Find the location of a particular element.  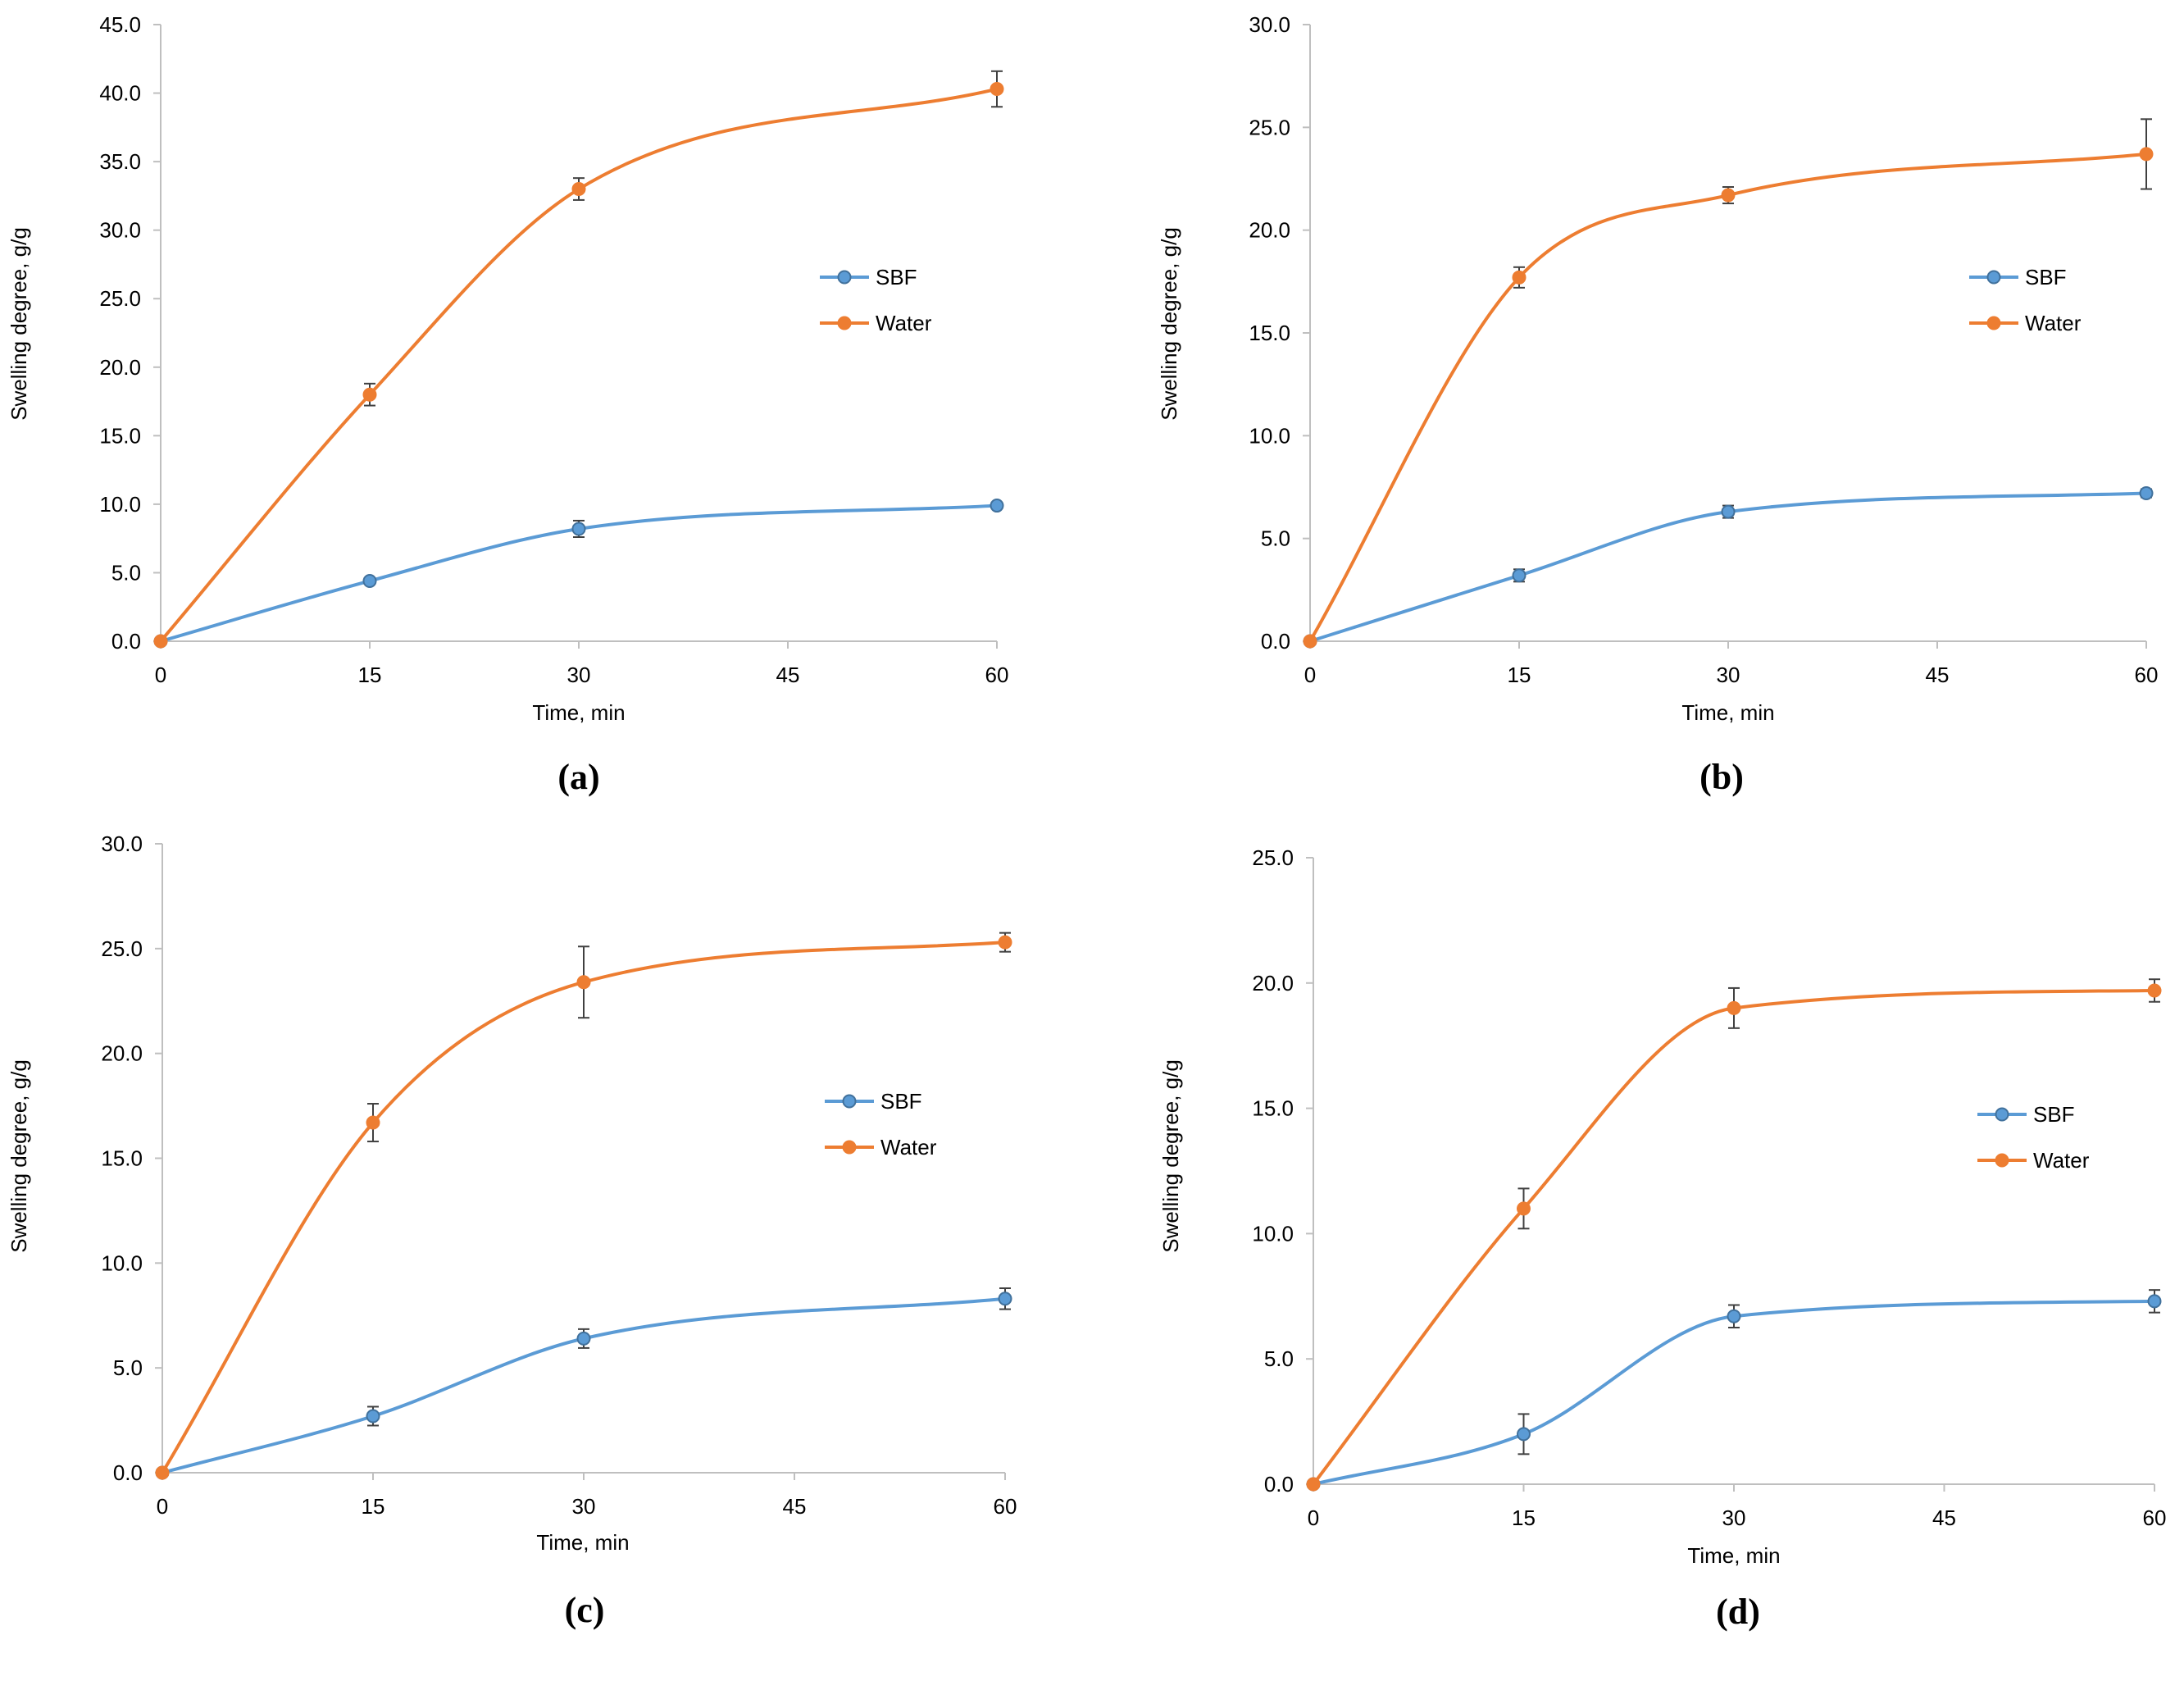

series-water-a is located at coordinates (578, 359).